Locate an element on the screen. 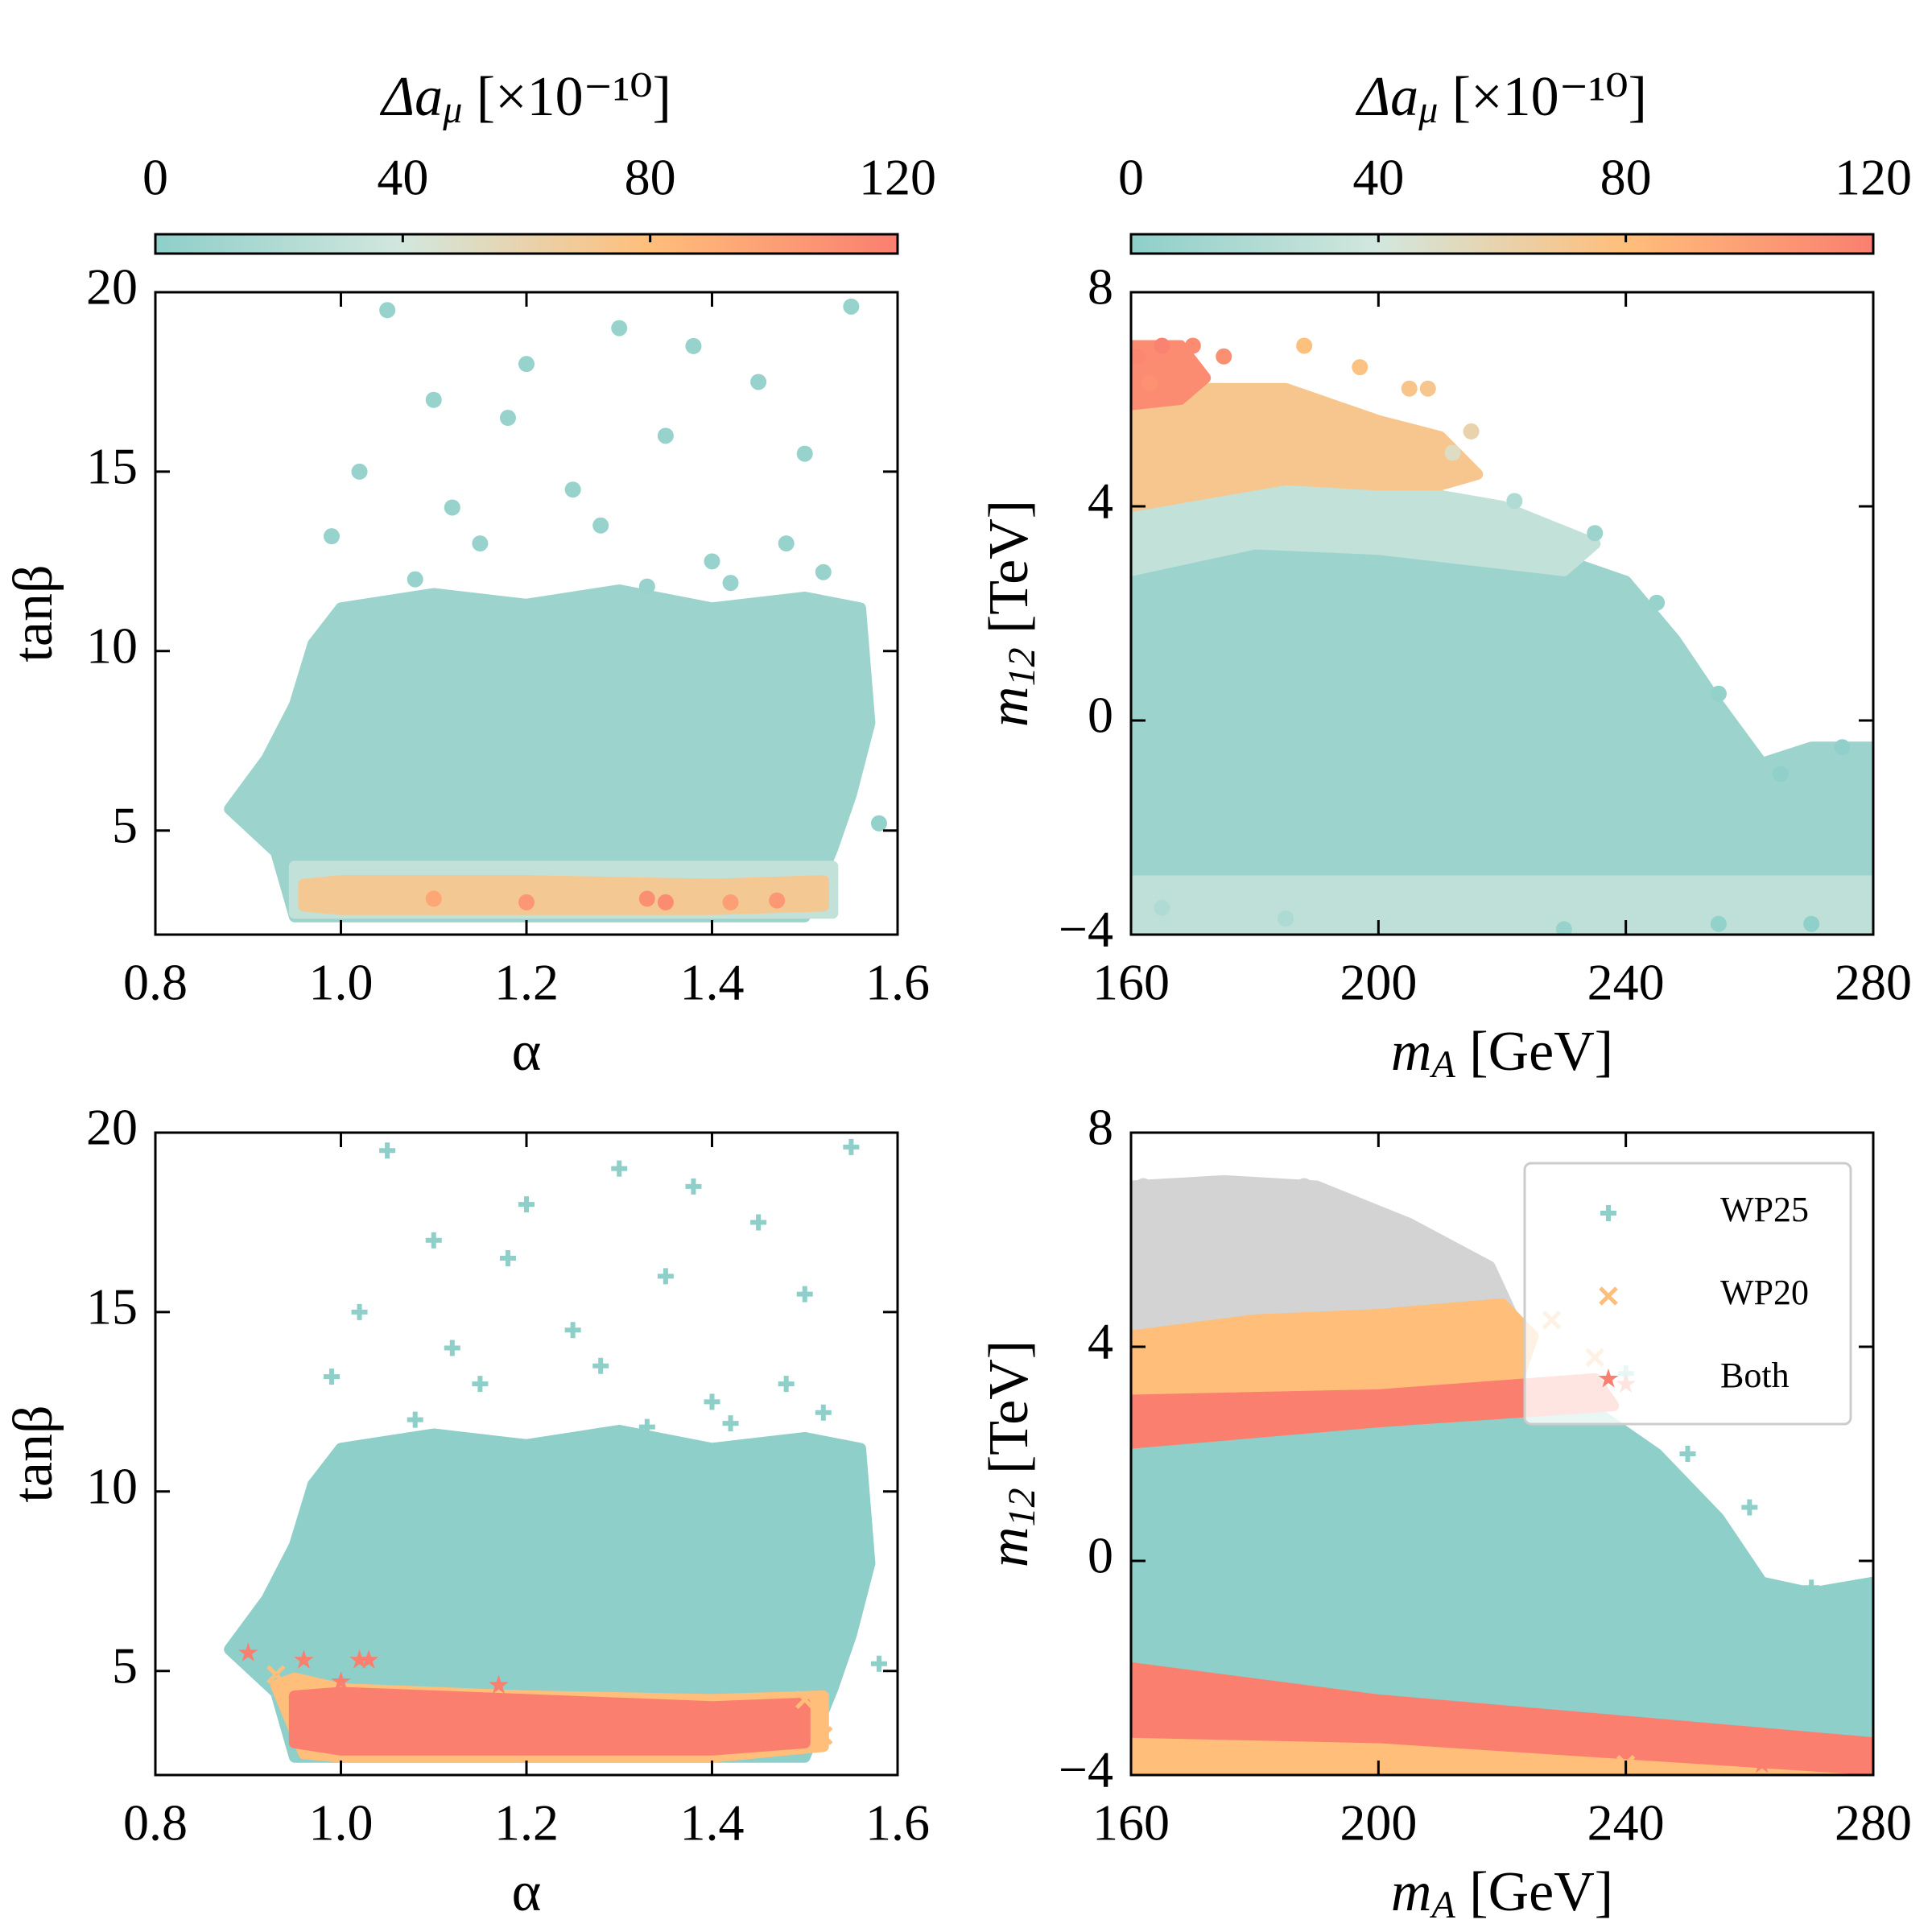 This screenshot has height=1932, width=1932. colorbar-tick-label: 80 is located at coordinates (650, 177).